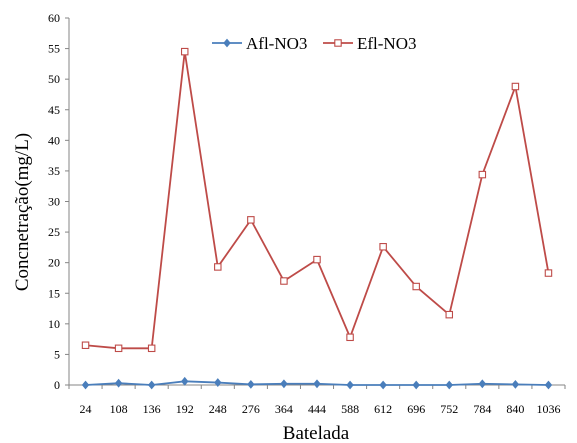 The height and width of the screenshot is (443, 577). What do you see at coordinates (284, 409) in the screenshot?
I see `x-tick-label: 364` at bounding box center [284, 409].